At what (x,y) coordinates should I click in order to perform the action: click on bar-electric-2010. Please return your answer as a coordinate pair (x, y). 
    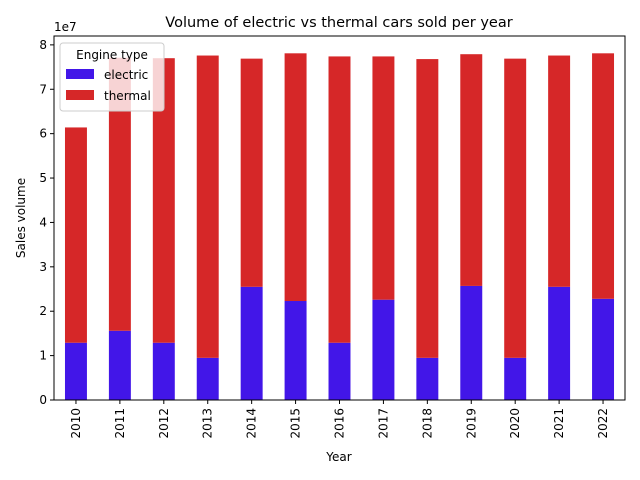
    Looking at the image, I should click on (75, 371).